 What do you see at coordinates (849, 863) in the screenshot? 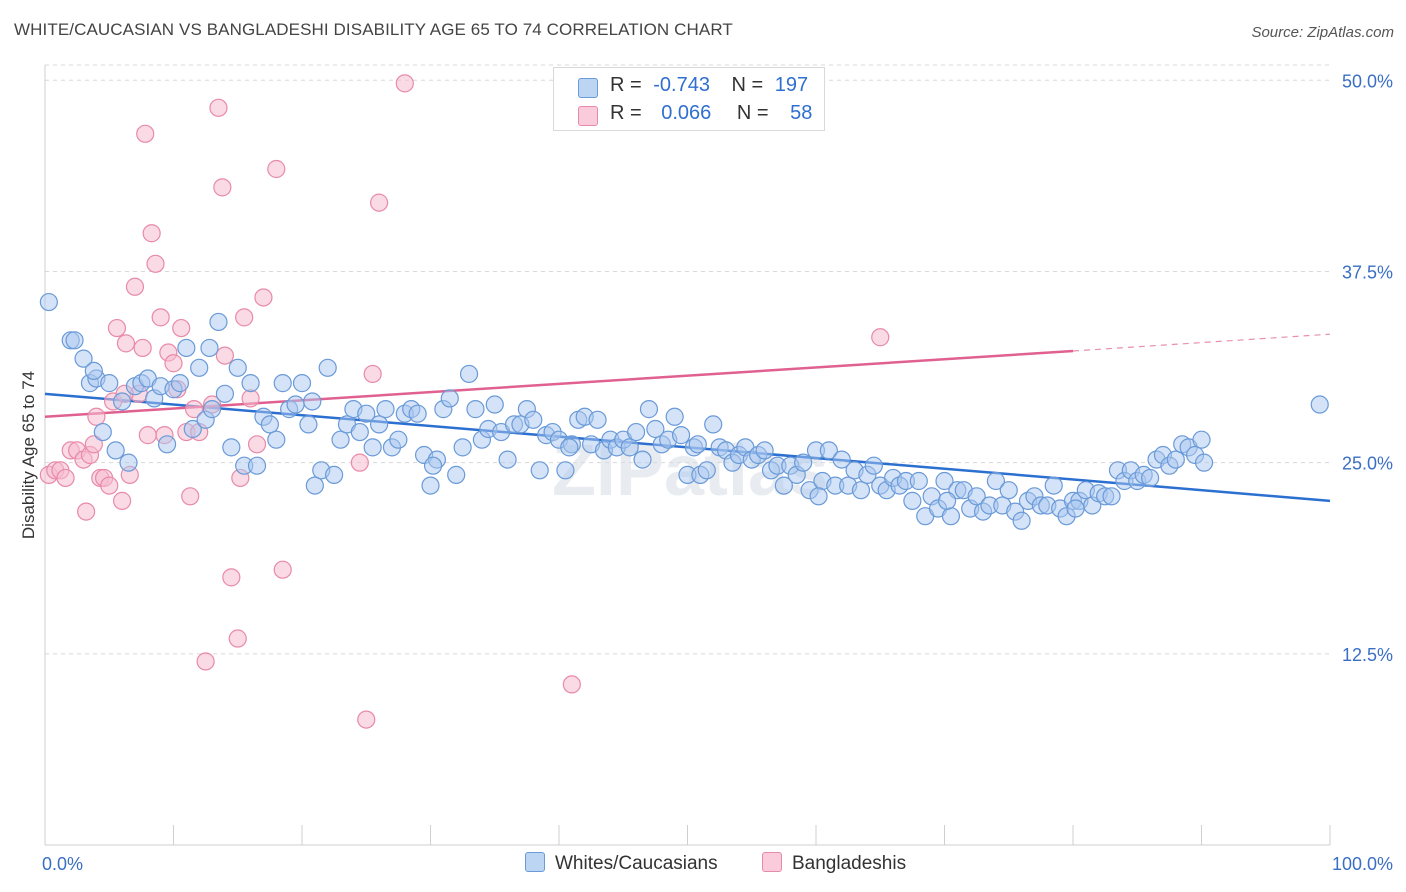
I see `bottom-legend-label-bangladeshis: Bangladeshis` at bounding box center [849, 863].